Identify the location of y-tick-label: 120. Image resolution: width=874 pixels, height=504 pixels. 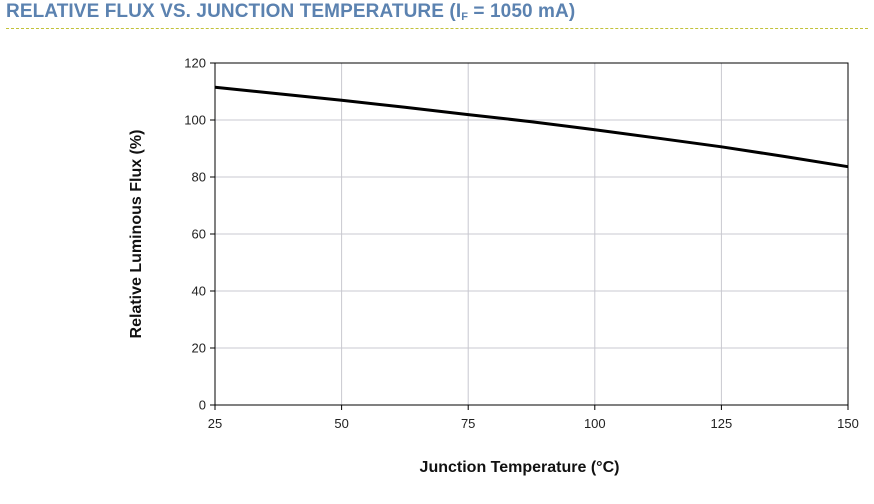
(195, 63).